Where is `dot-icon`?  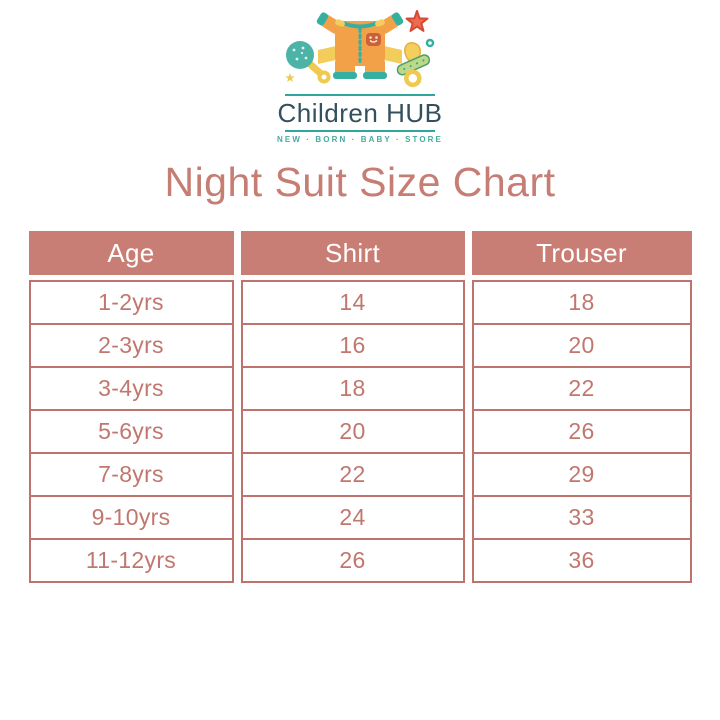 dot-icon is located at coordinates (430, 43).